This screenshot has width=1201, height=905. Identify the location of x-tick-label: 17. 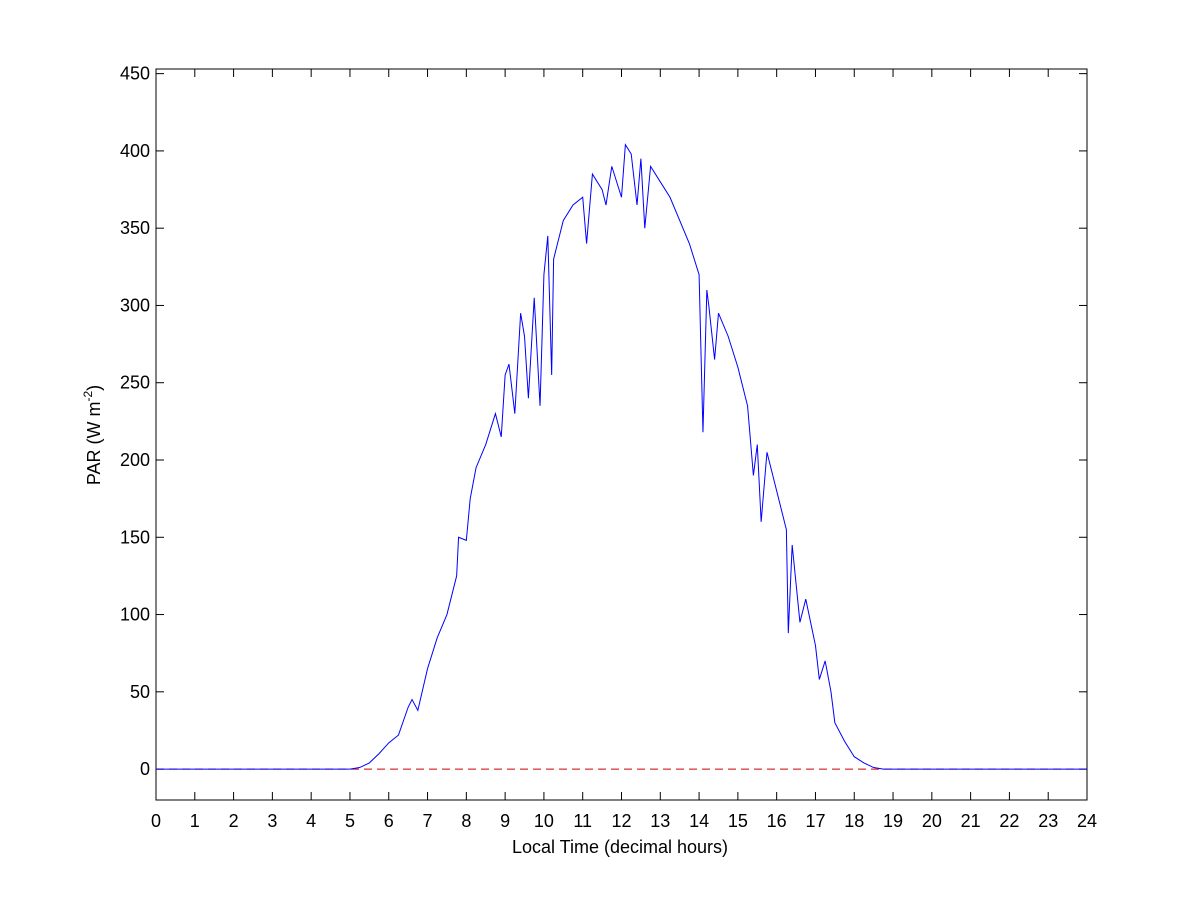
(815, 821).